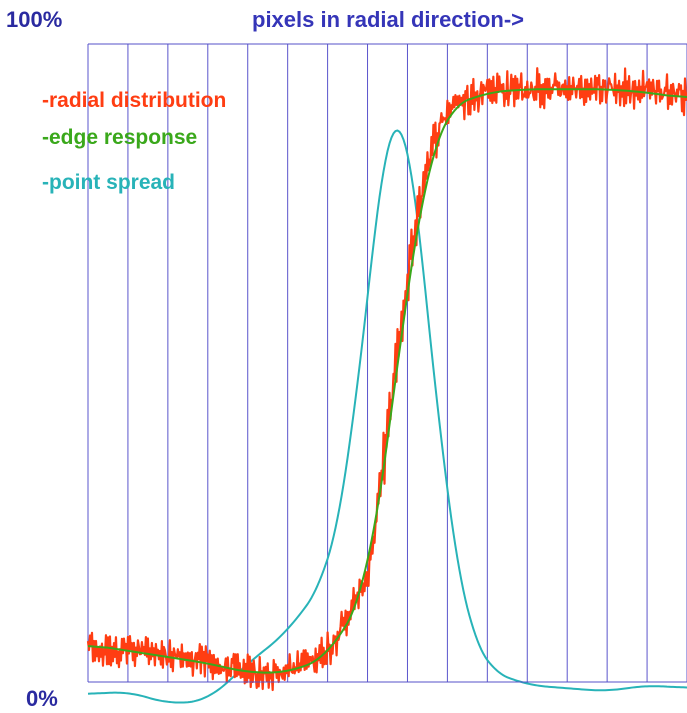  I want to click on legend-edge-response: -edge response, so click(119, 137).